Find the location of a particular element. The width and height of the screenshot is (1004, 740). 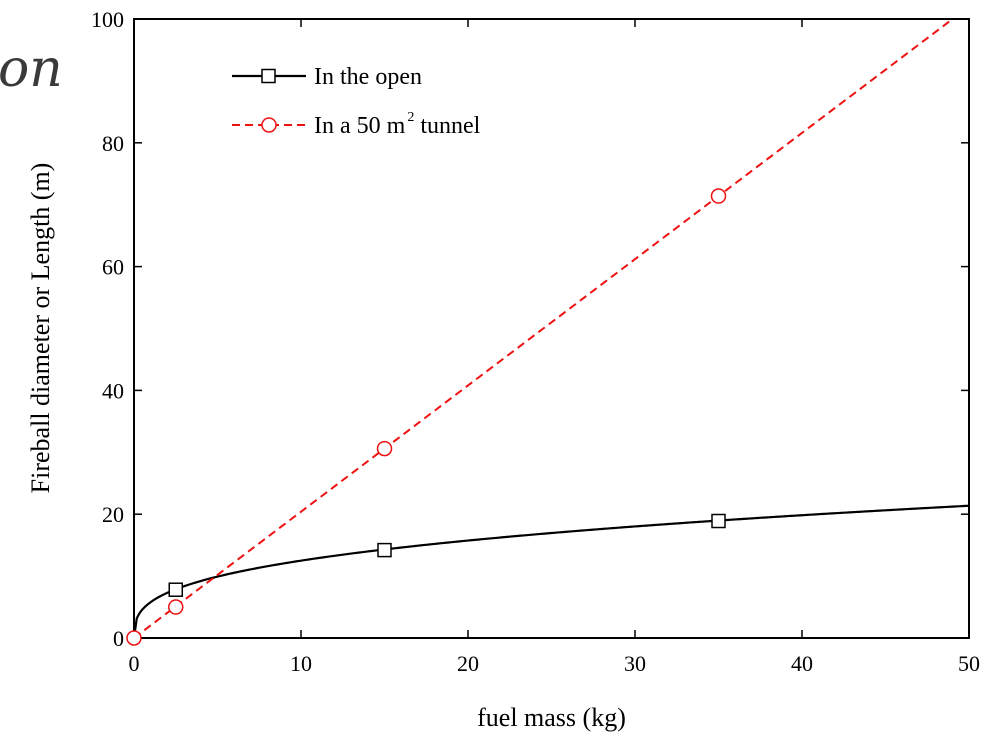

legend-entry-open: In the open is located at coordinates (327, 77).